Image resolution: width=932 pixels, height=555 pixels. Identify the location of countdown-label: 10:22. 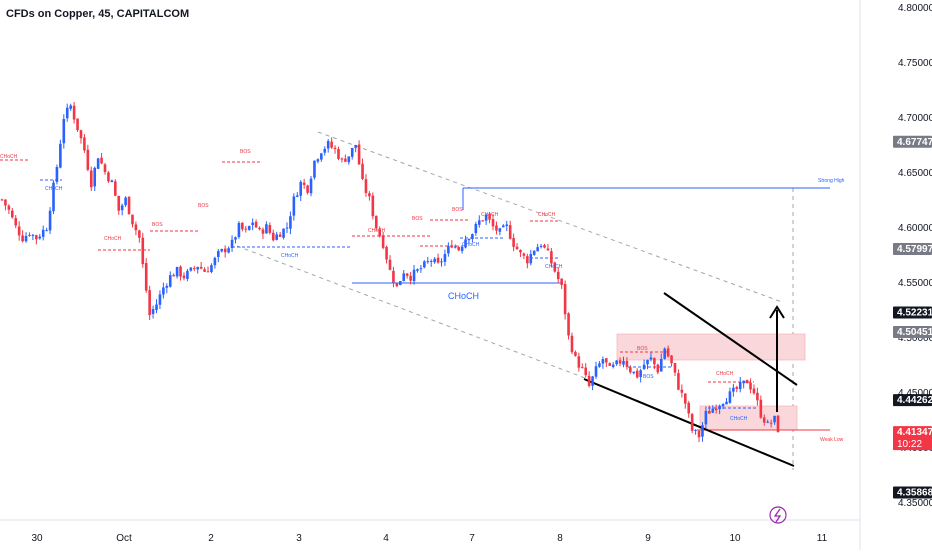
(909, 444).